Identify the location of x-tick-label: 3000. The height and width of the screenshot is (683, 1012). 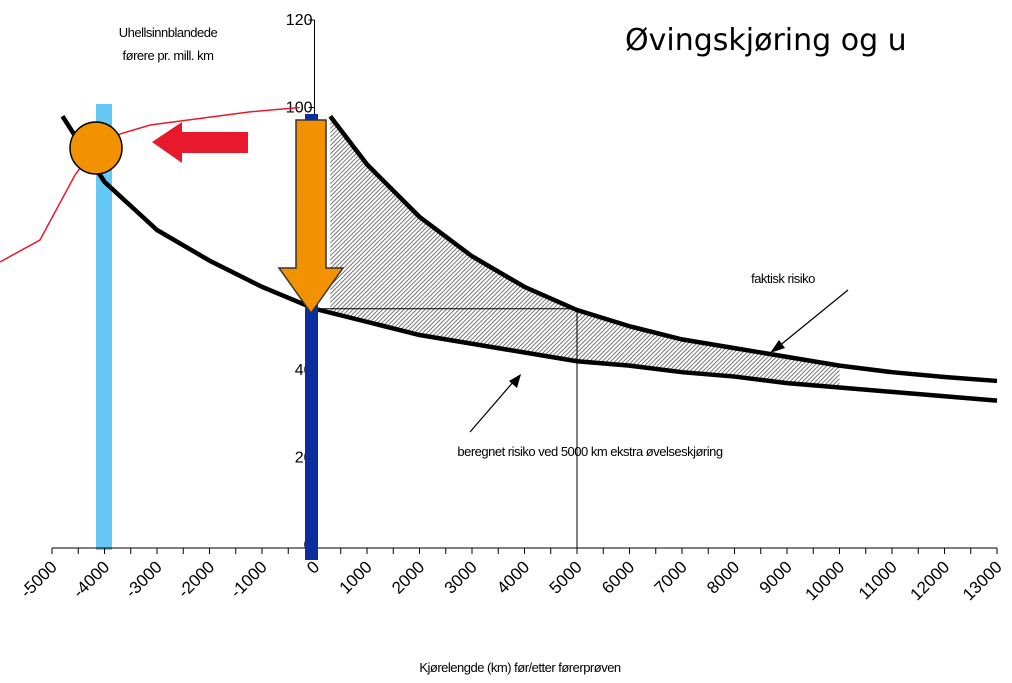
(461, 577).